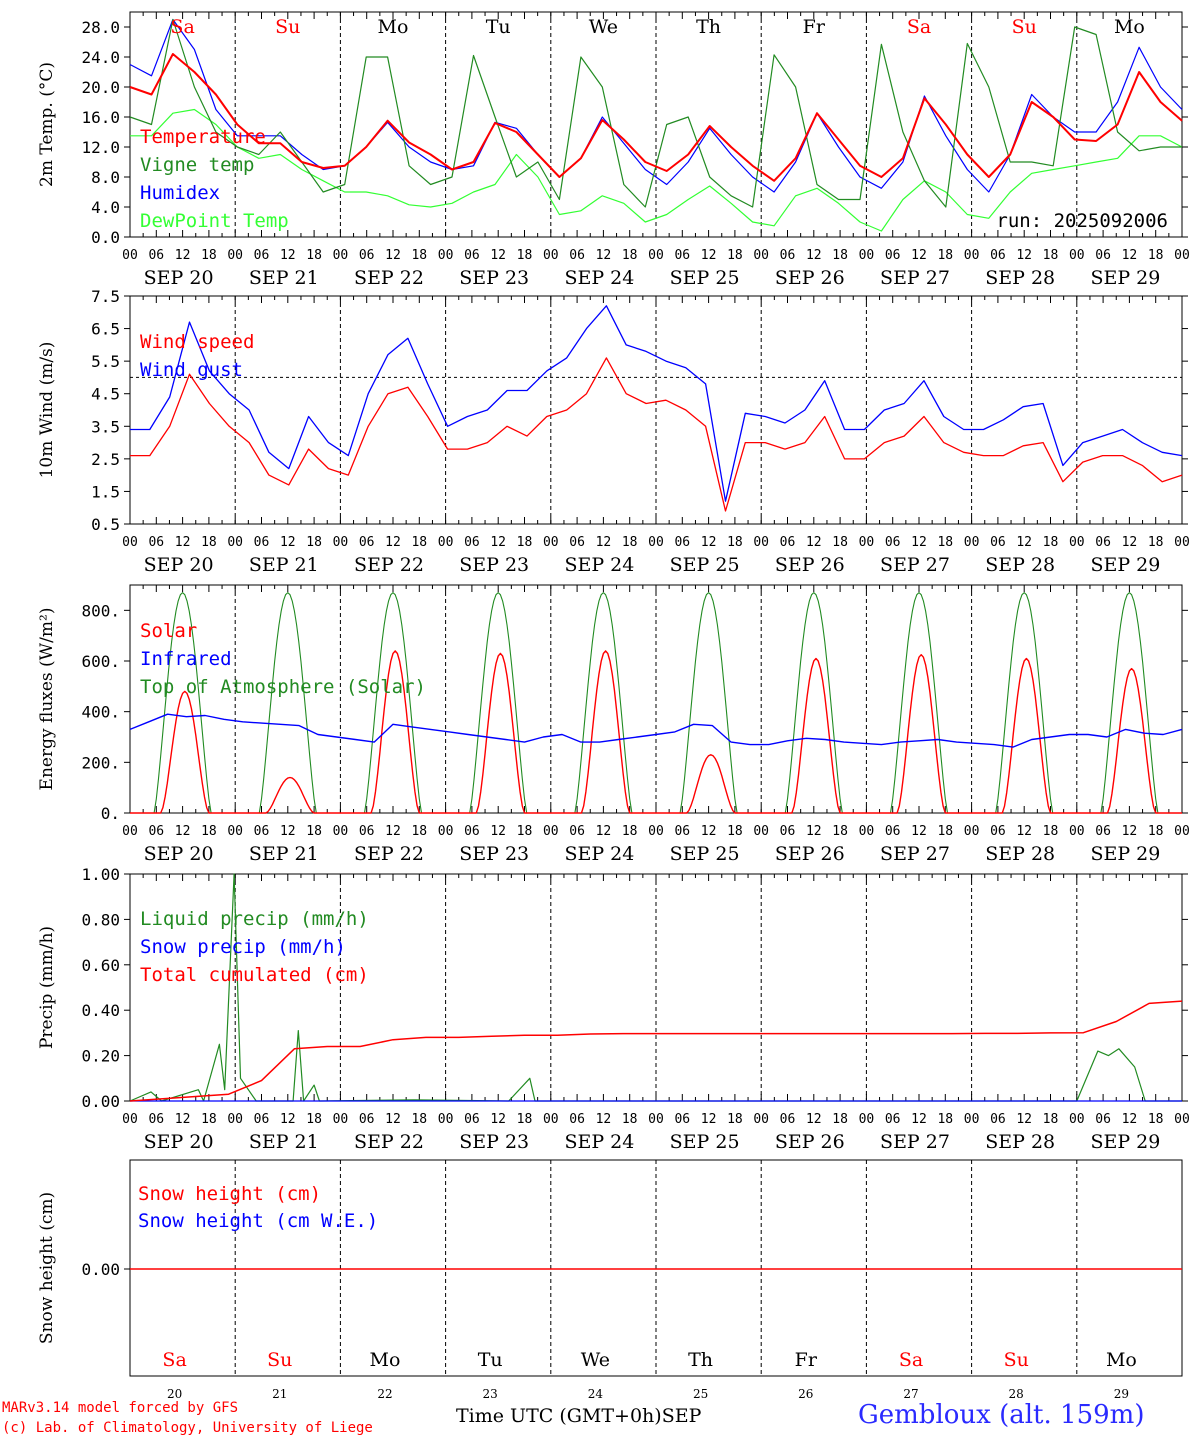  What do you see at coordinates (168, 631) in the screenshot?
I see `legend-entry: Solar` at bounding box center [168, 631].